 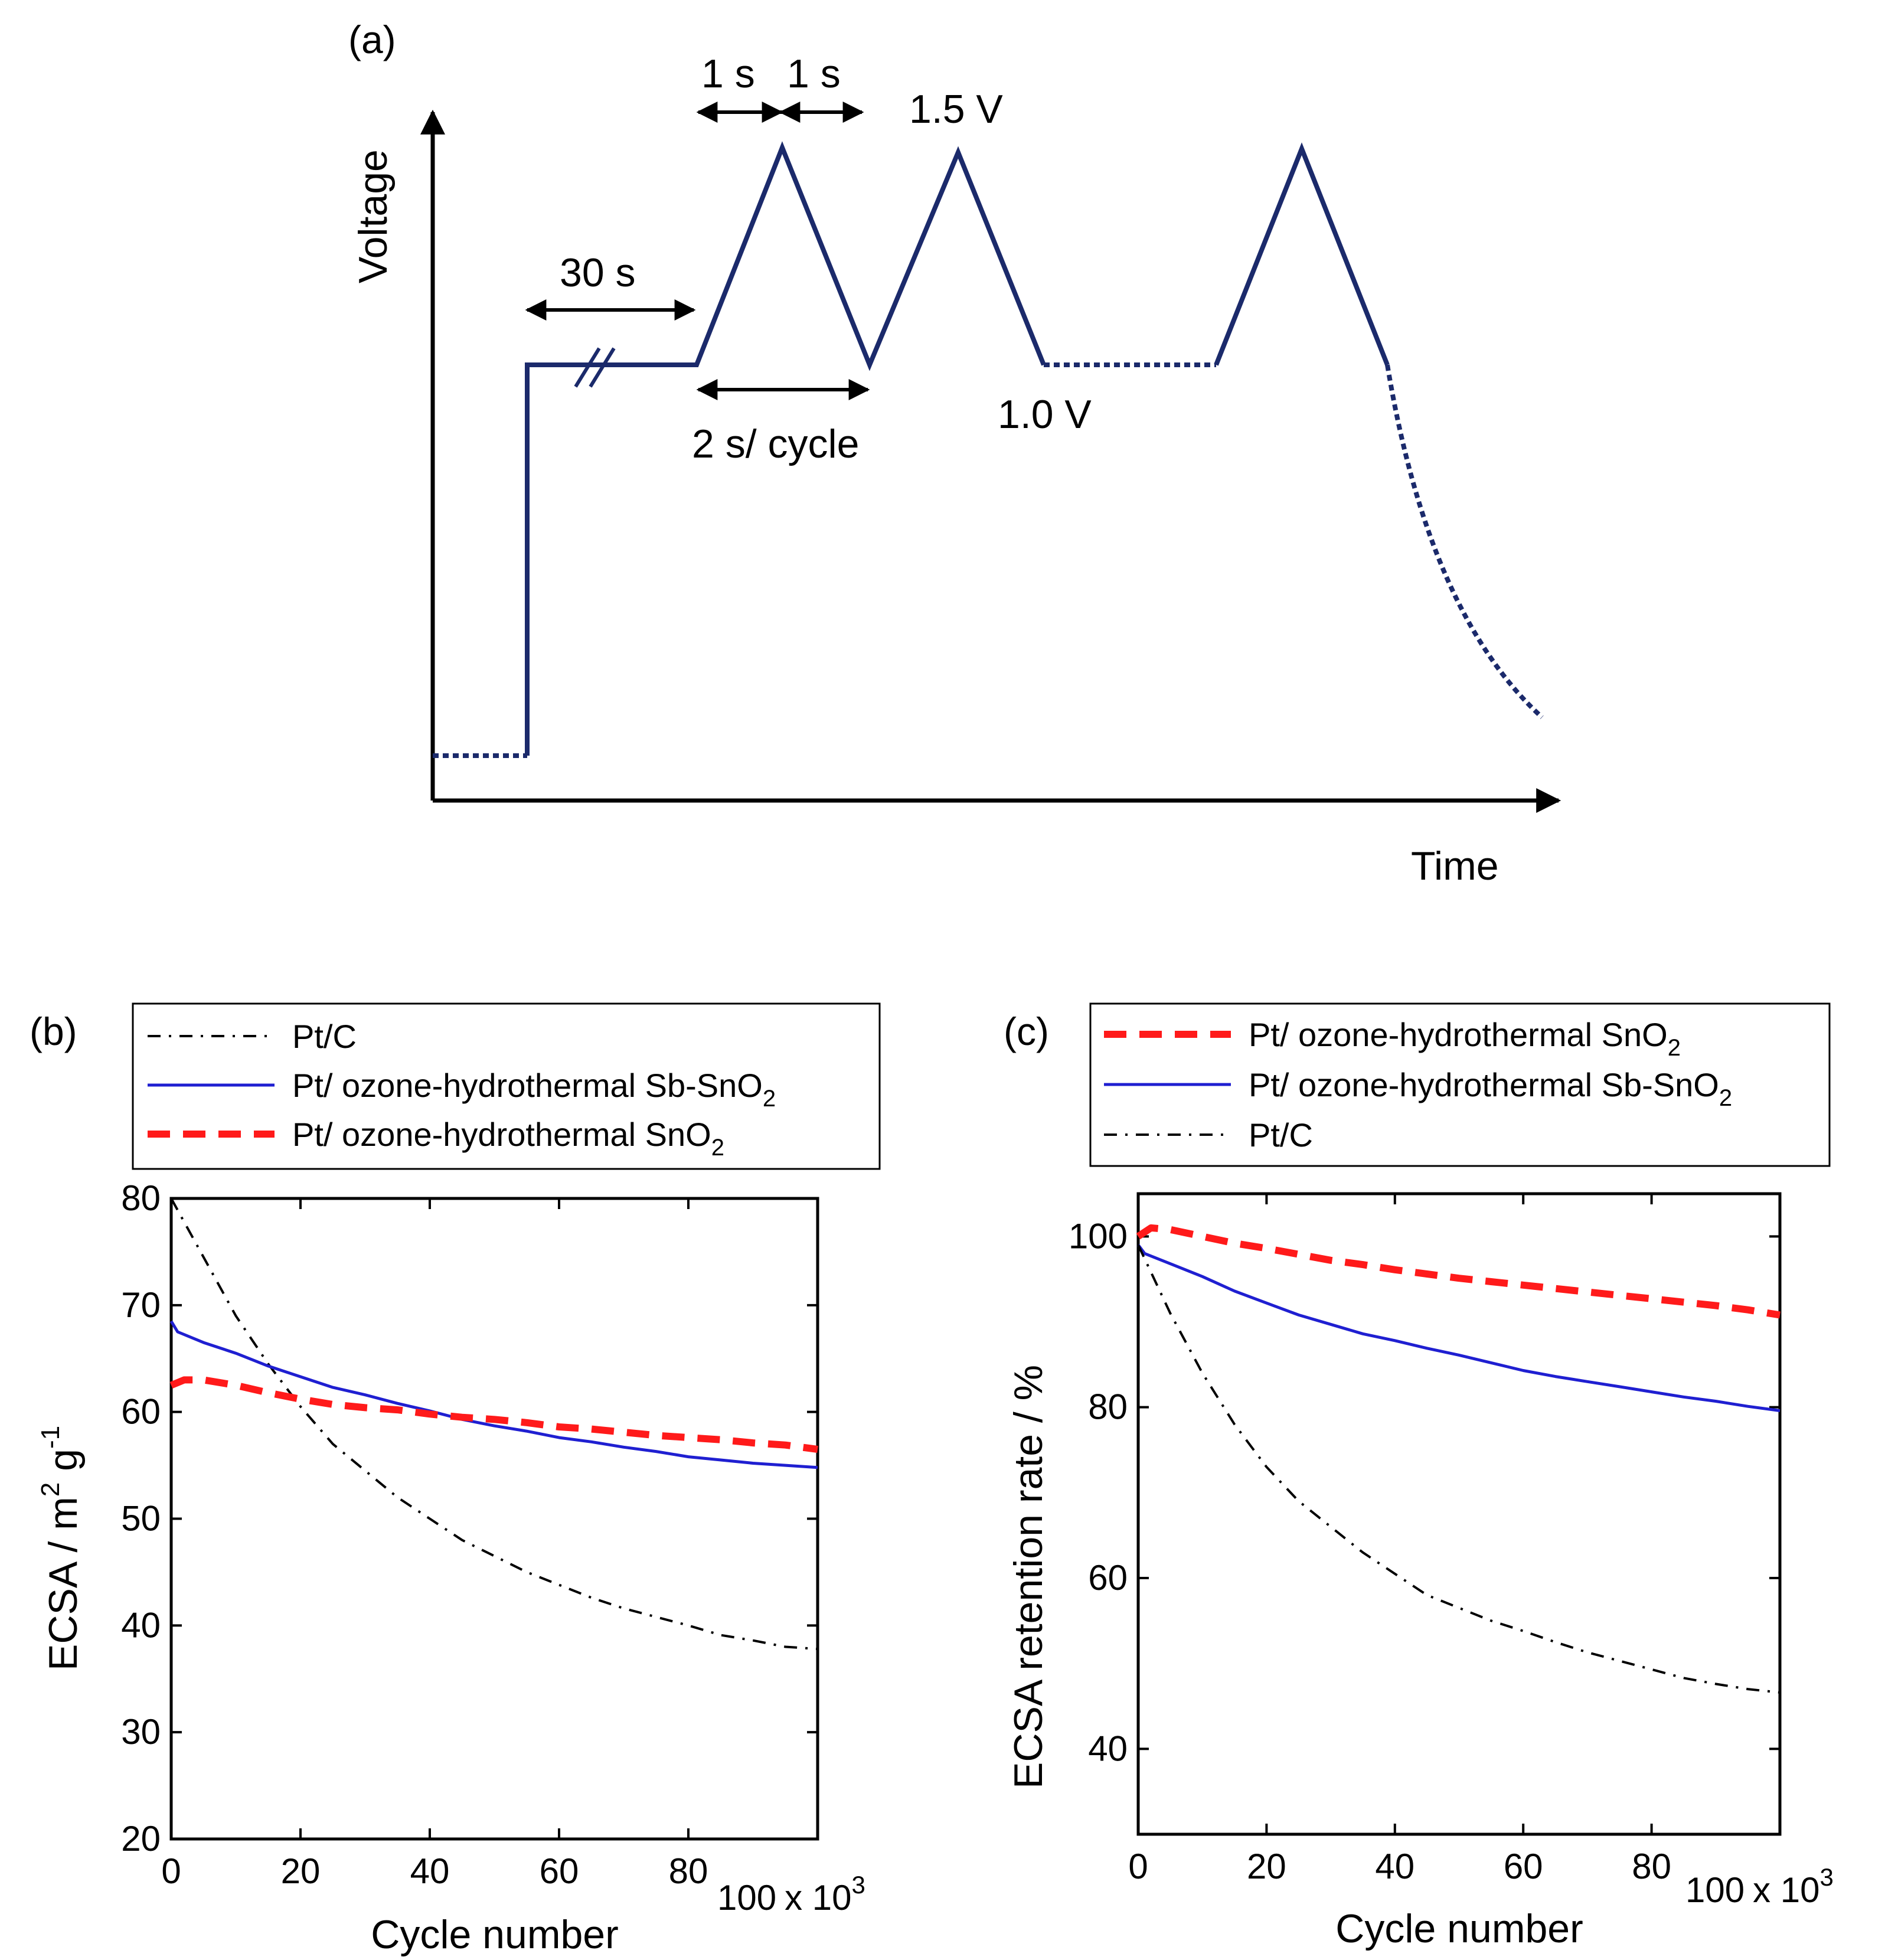 What do you see at coordinates (776, 444) in the screenshot?
I see `cycle-label: 2 s/ cycle` at bounding box center [776, 444].